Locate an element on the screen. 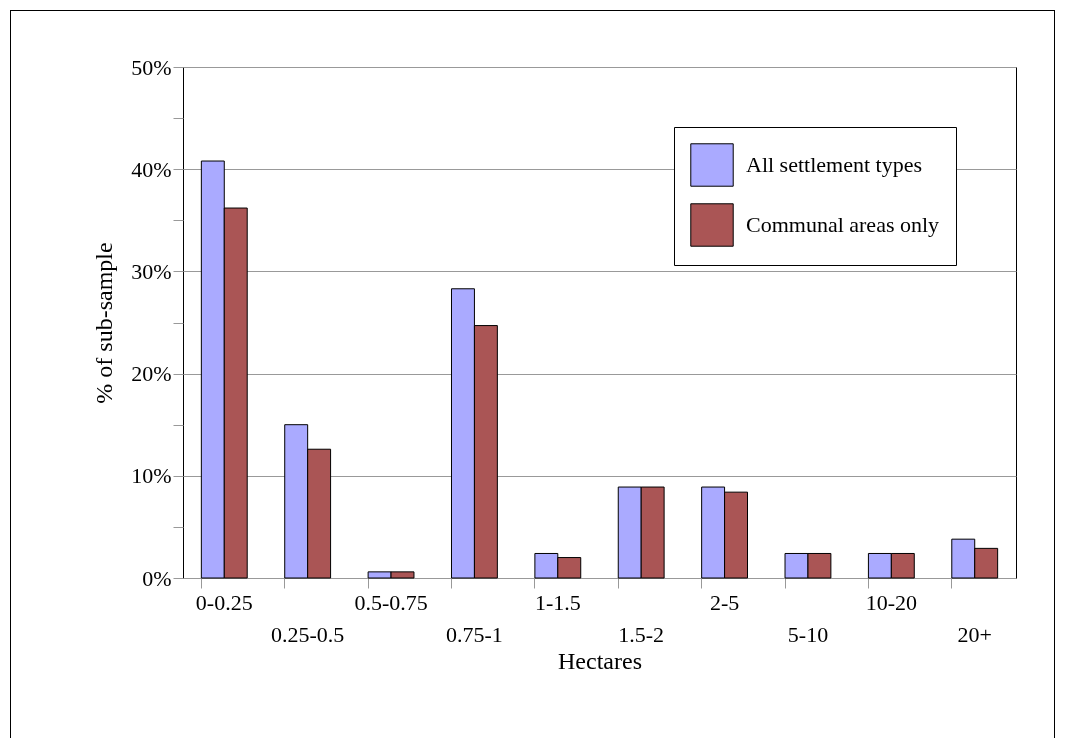  x-tick-label: 2-5 is located at coordinates (724, 602).